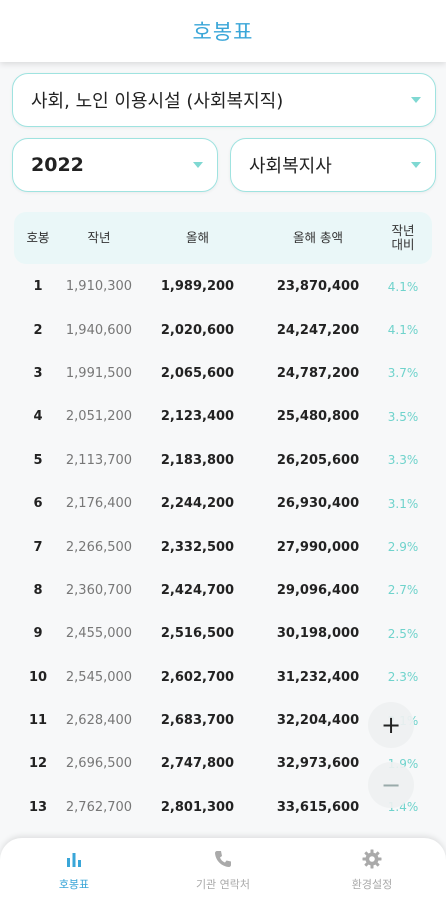 The width and height of the screenshot is (446, 900). I want to click on row-annual-total: 33,615,600, so click(318, 807).